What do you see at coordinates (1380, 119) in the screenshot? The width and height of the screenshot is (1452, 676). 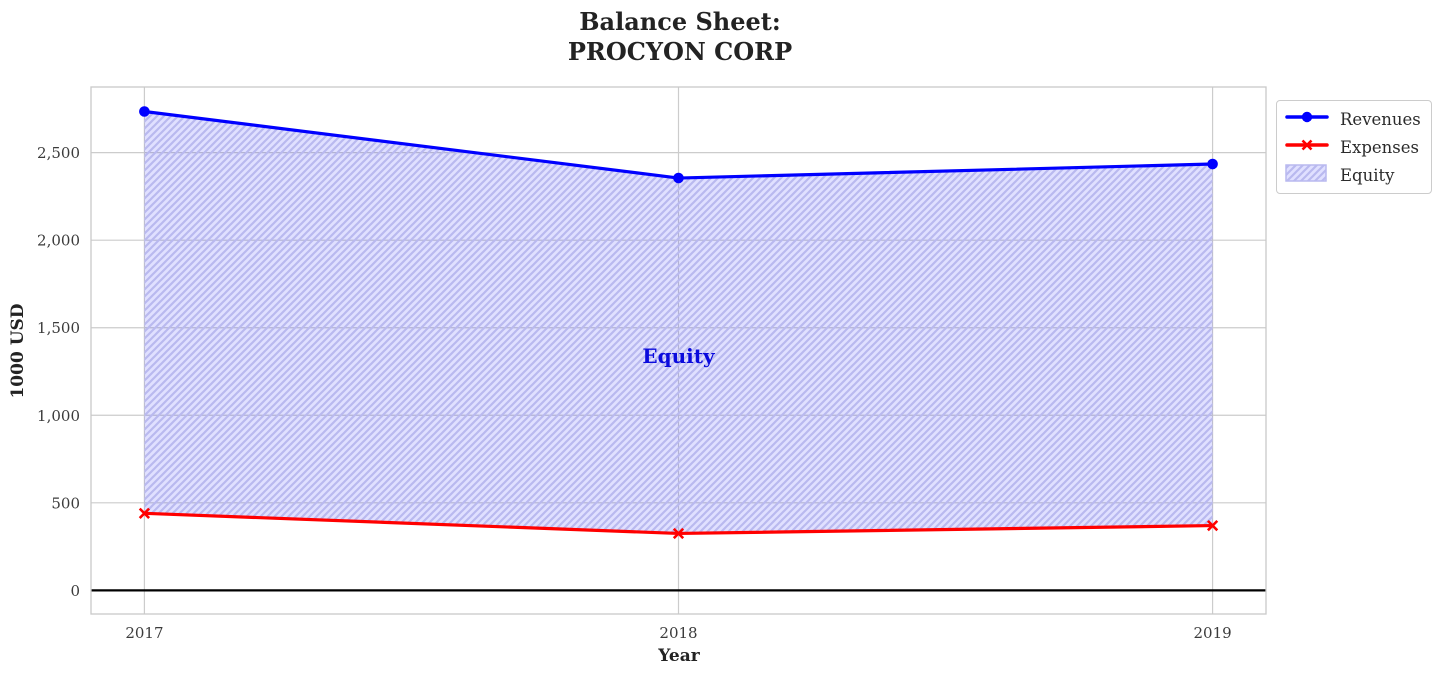 I see `legend-label-revenues: Revenues` at bounding box center [1380, 119].